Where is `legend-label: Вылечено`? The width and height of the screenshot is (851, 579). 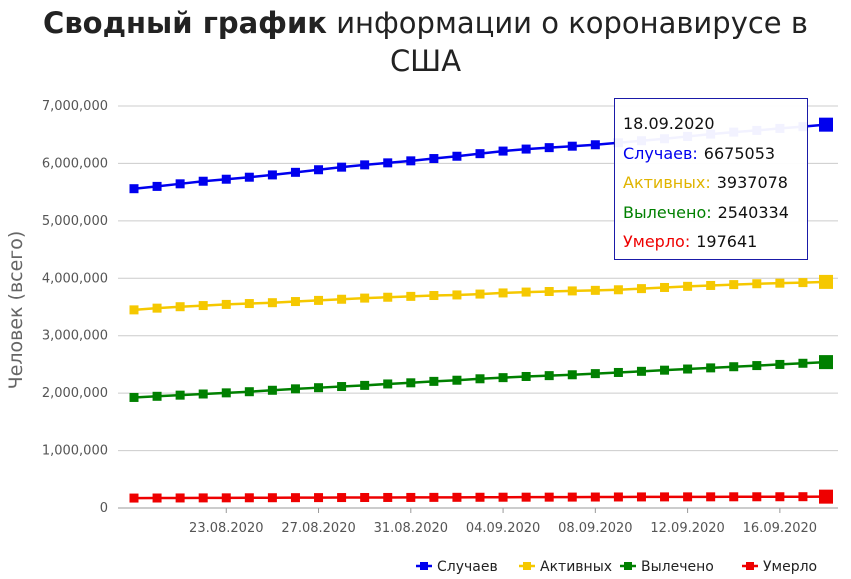 legend-label: Вылечено is located at coordinates (677, 567).